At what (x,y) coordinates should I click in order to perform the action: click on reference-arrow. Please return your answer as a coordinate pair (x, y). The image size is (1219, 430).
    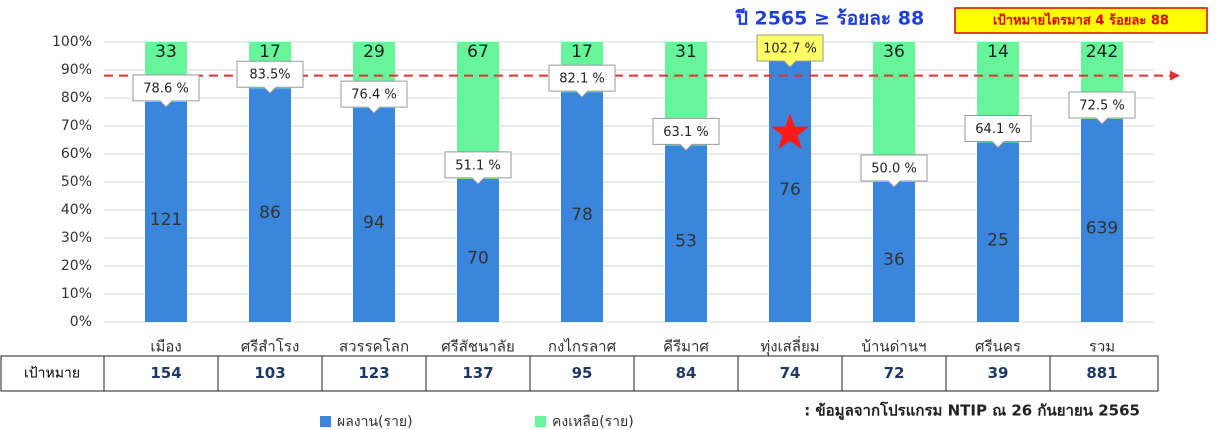
    Looking at the image, I should click on (1175, 75).